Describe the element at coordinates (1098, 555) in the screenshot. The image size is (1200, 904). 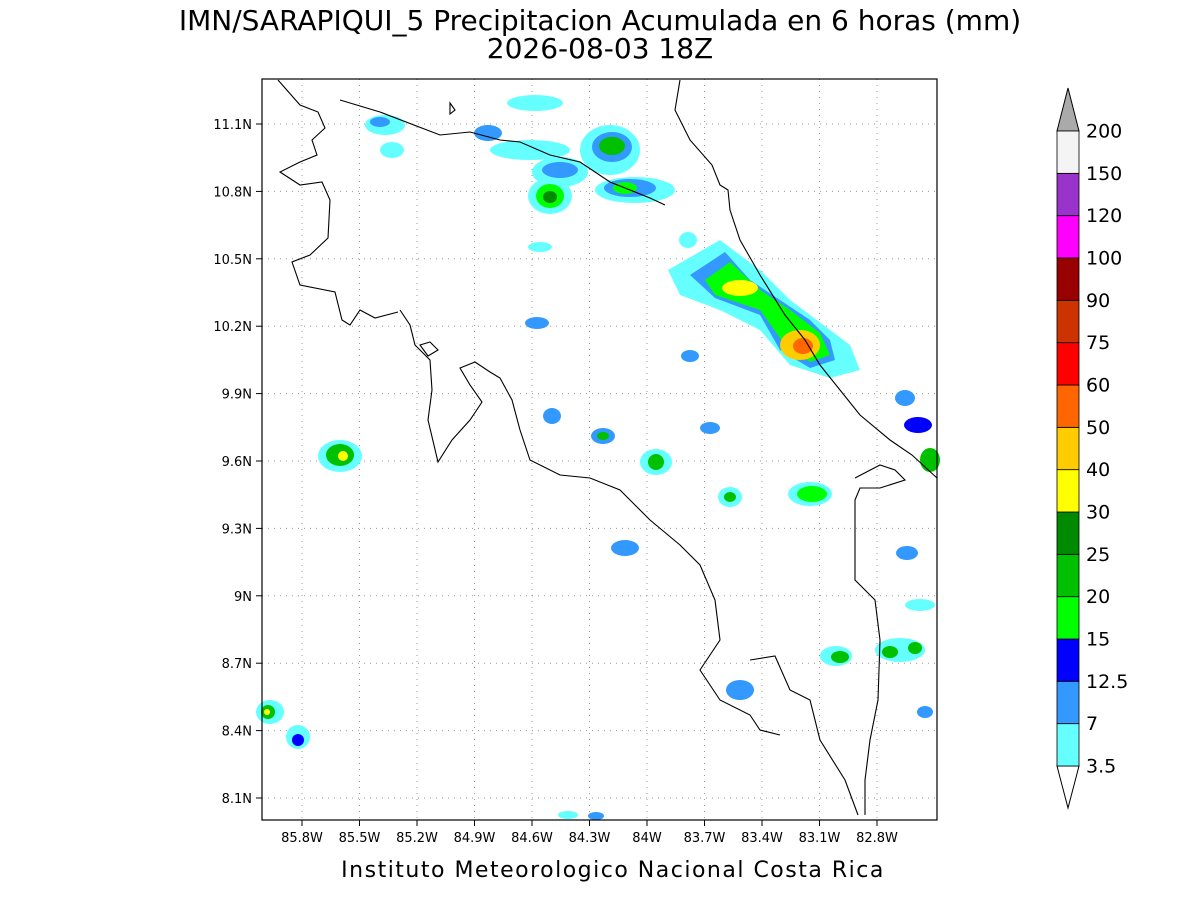
I see `colorbar-label: 25` at that location.